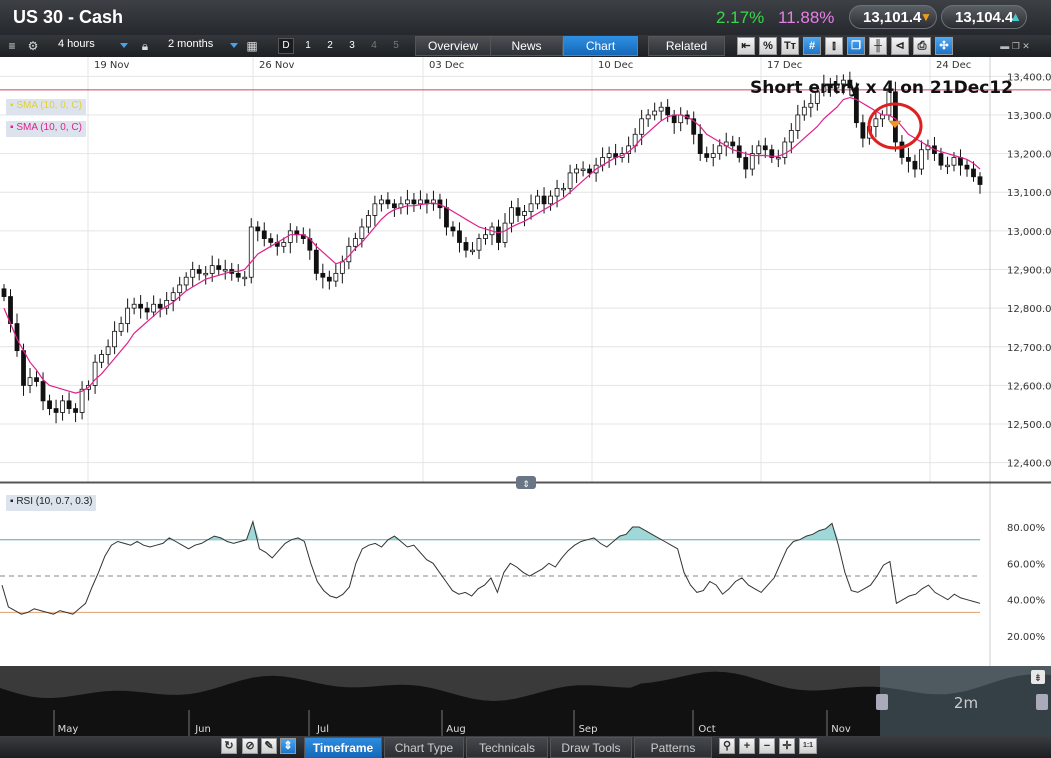 Image resolution: width=1051 pixels, height=758 pixels. What do you see at coordinates (767, 746) in the screenshot?
I see `minus-icon: −` at bounding box center [767, 746].